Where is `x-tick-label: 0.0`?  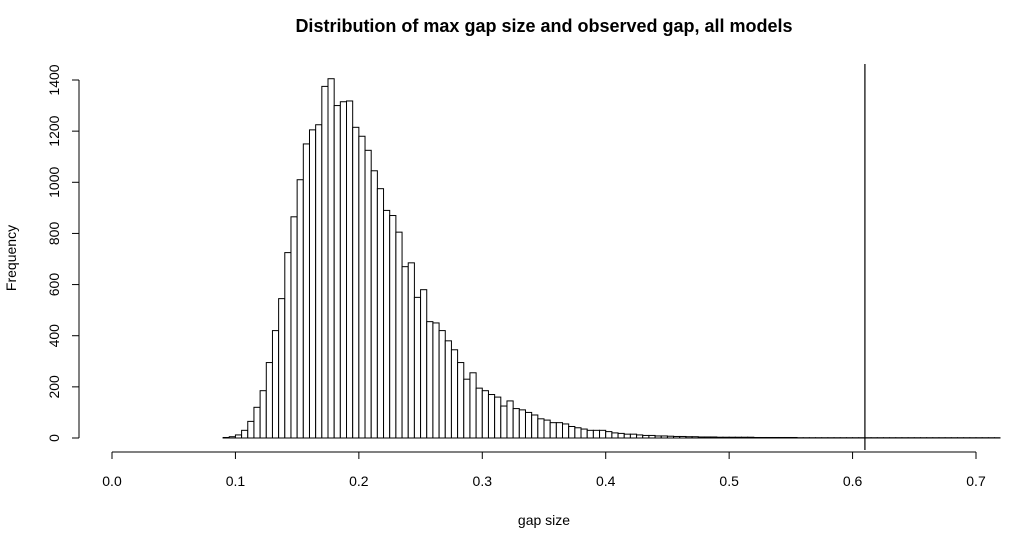
x-tick-label: 0.0 is located at coordinates (112, 481).